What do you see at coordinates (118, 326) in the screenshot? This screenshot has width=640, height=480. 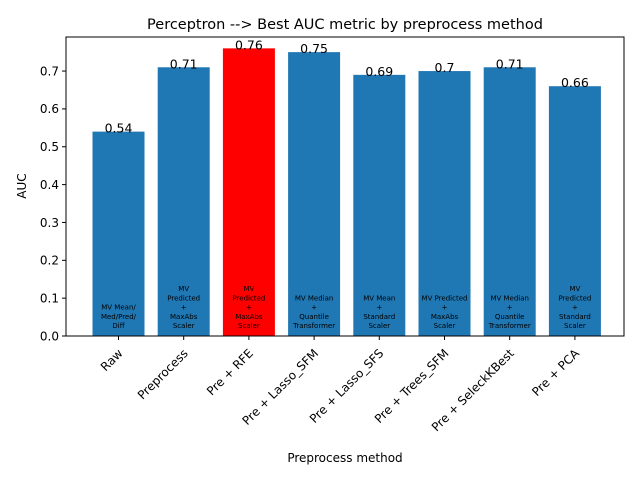 I see `bar-annotation-0-2: Diff` at bounding box center [118, 326].